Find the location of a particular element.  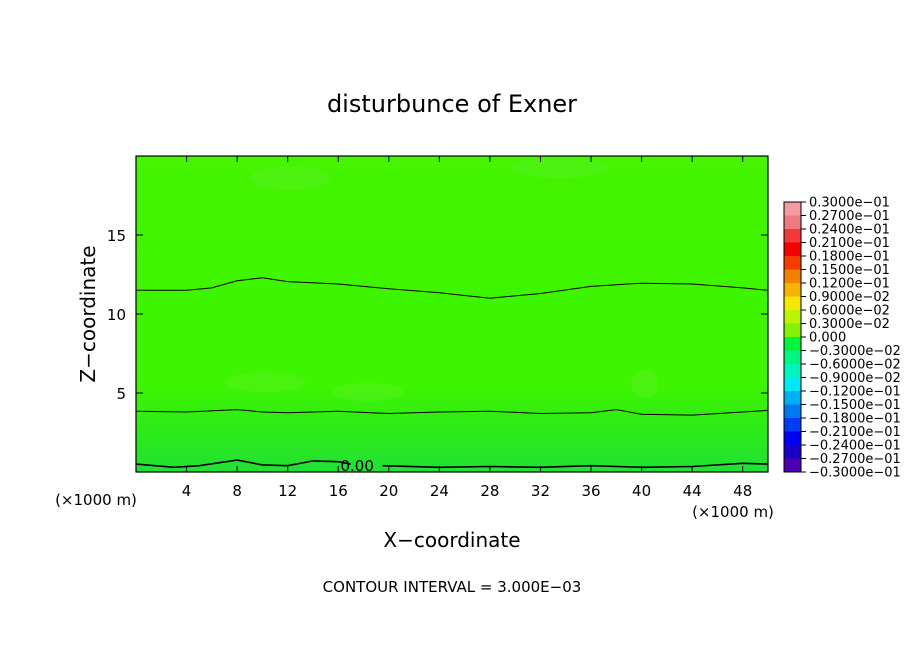

colorbar-level-label: −0.2100e−01 is located at coordinates (855, 432).